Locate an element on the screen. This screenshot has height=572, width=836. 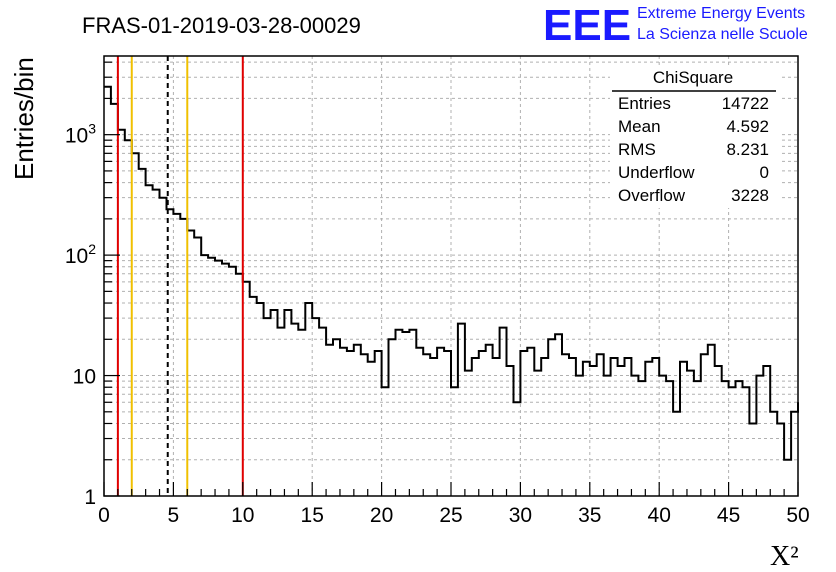
y-tick-label: 10 is located at coordinates (84, 377).